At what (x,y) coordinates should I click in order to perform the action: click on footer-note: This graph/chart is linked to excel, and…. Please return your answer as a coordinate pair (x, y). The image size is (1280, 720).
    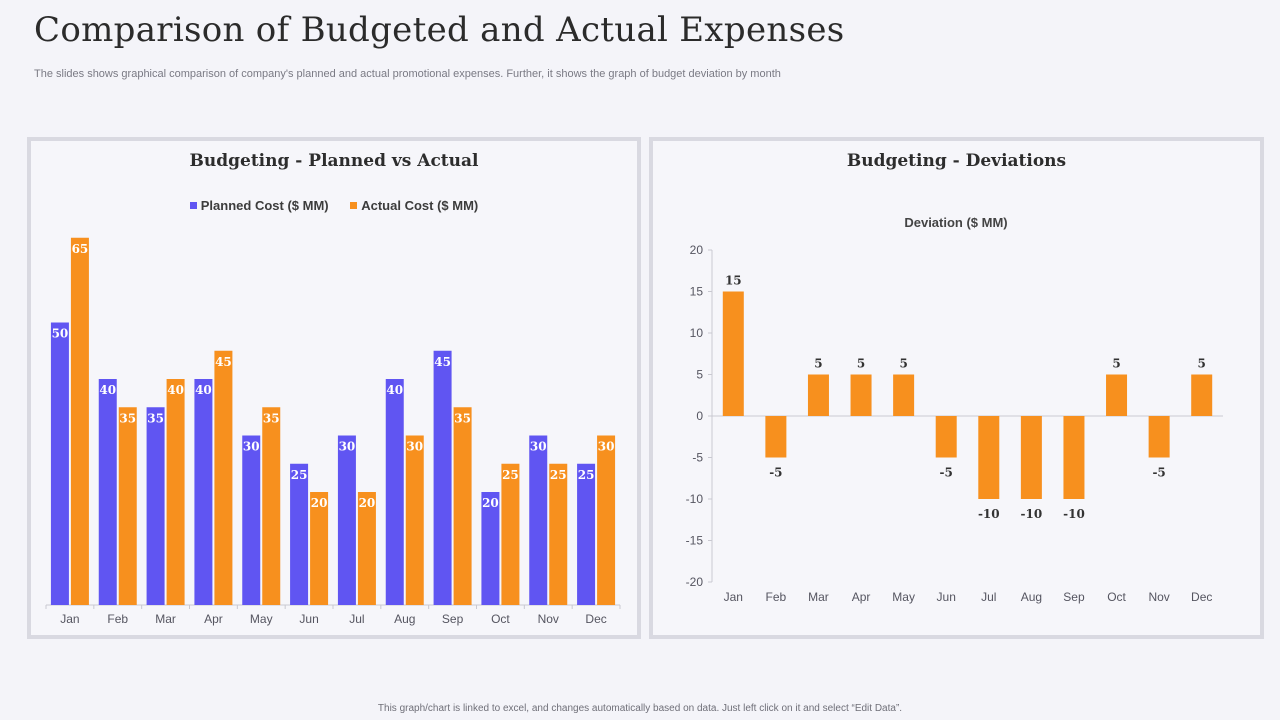
    Looking at the image, I should click on (640, 708).